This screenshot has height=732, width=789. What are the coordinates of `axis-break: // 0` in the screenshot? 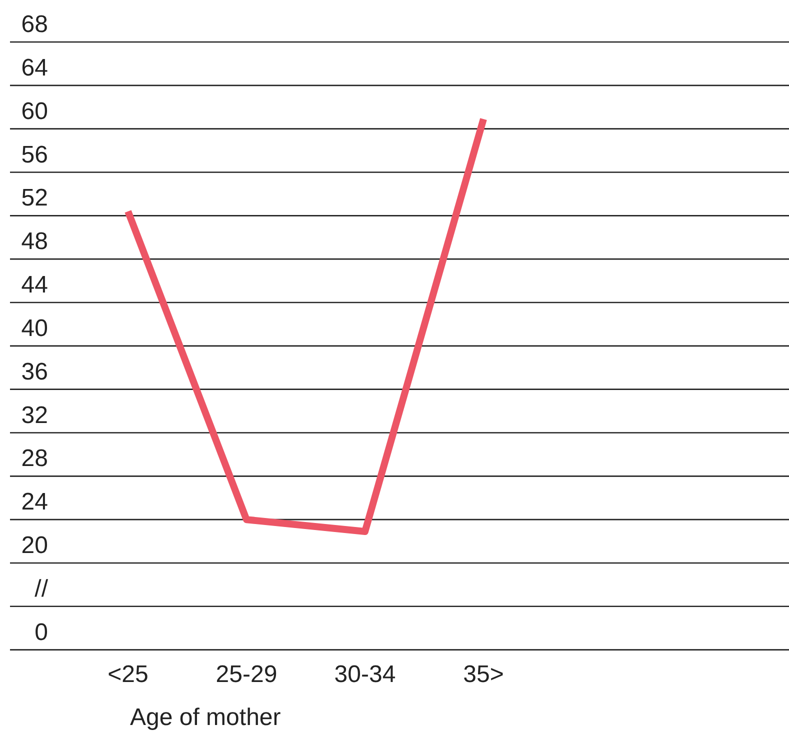 It's located at (399, 612).